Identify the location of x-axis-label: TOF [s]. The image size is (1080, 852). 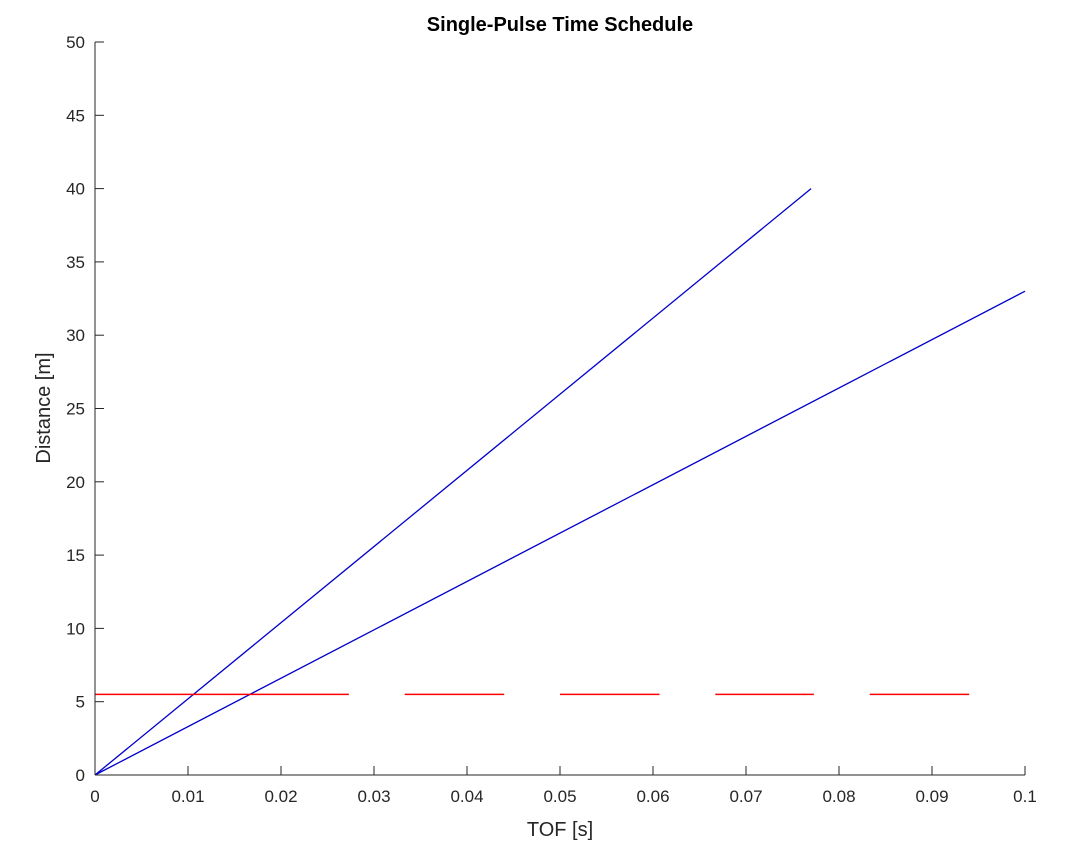
(560, 830).